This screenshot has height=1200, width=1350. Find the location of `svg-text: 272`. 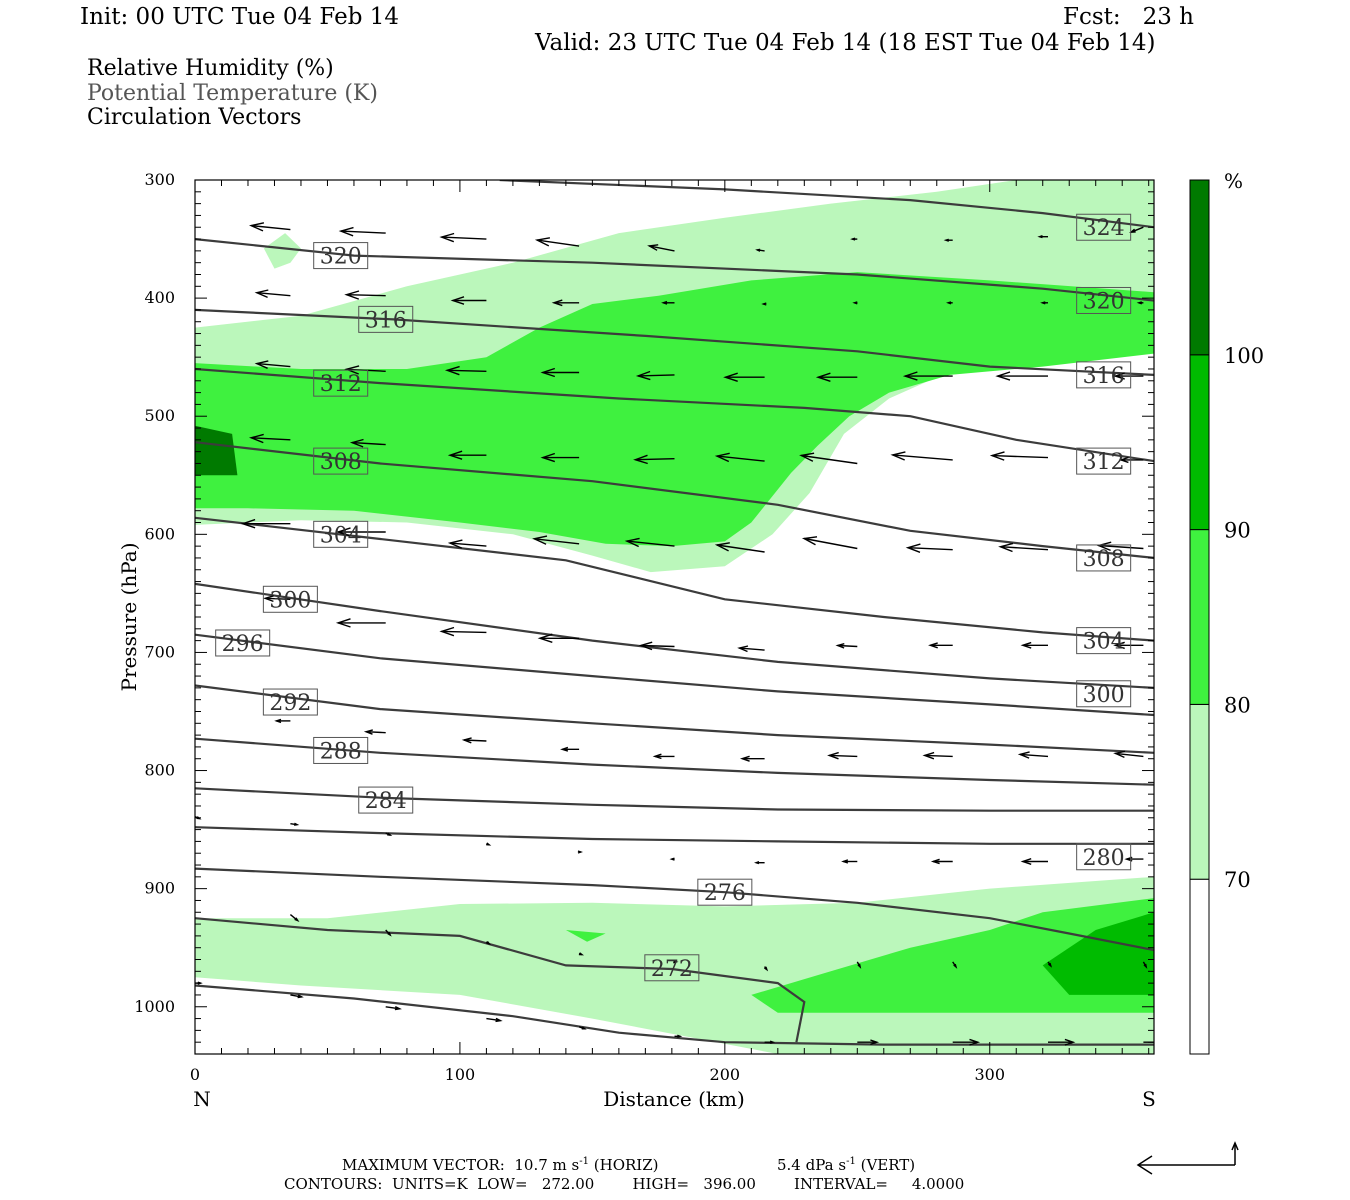

svg-text: 272 is located at coordinates (672, 969).